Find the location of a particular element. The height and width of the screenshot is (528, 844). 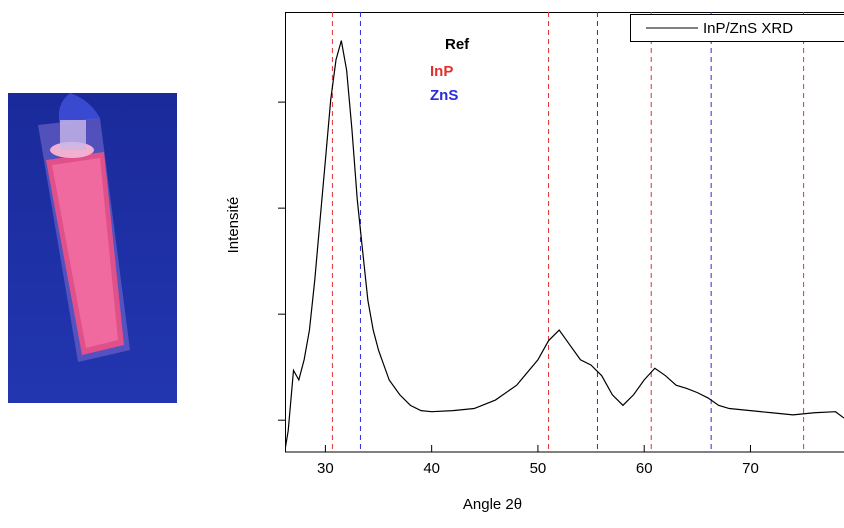

x-tick-label: 50 is located at coordinates (538, 468).